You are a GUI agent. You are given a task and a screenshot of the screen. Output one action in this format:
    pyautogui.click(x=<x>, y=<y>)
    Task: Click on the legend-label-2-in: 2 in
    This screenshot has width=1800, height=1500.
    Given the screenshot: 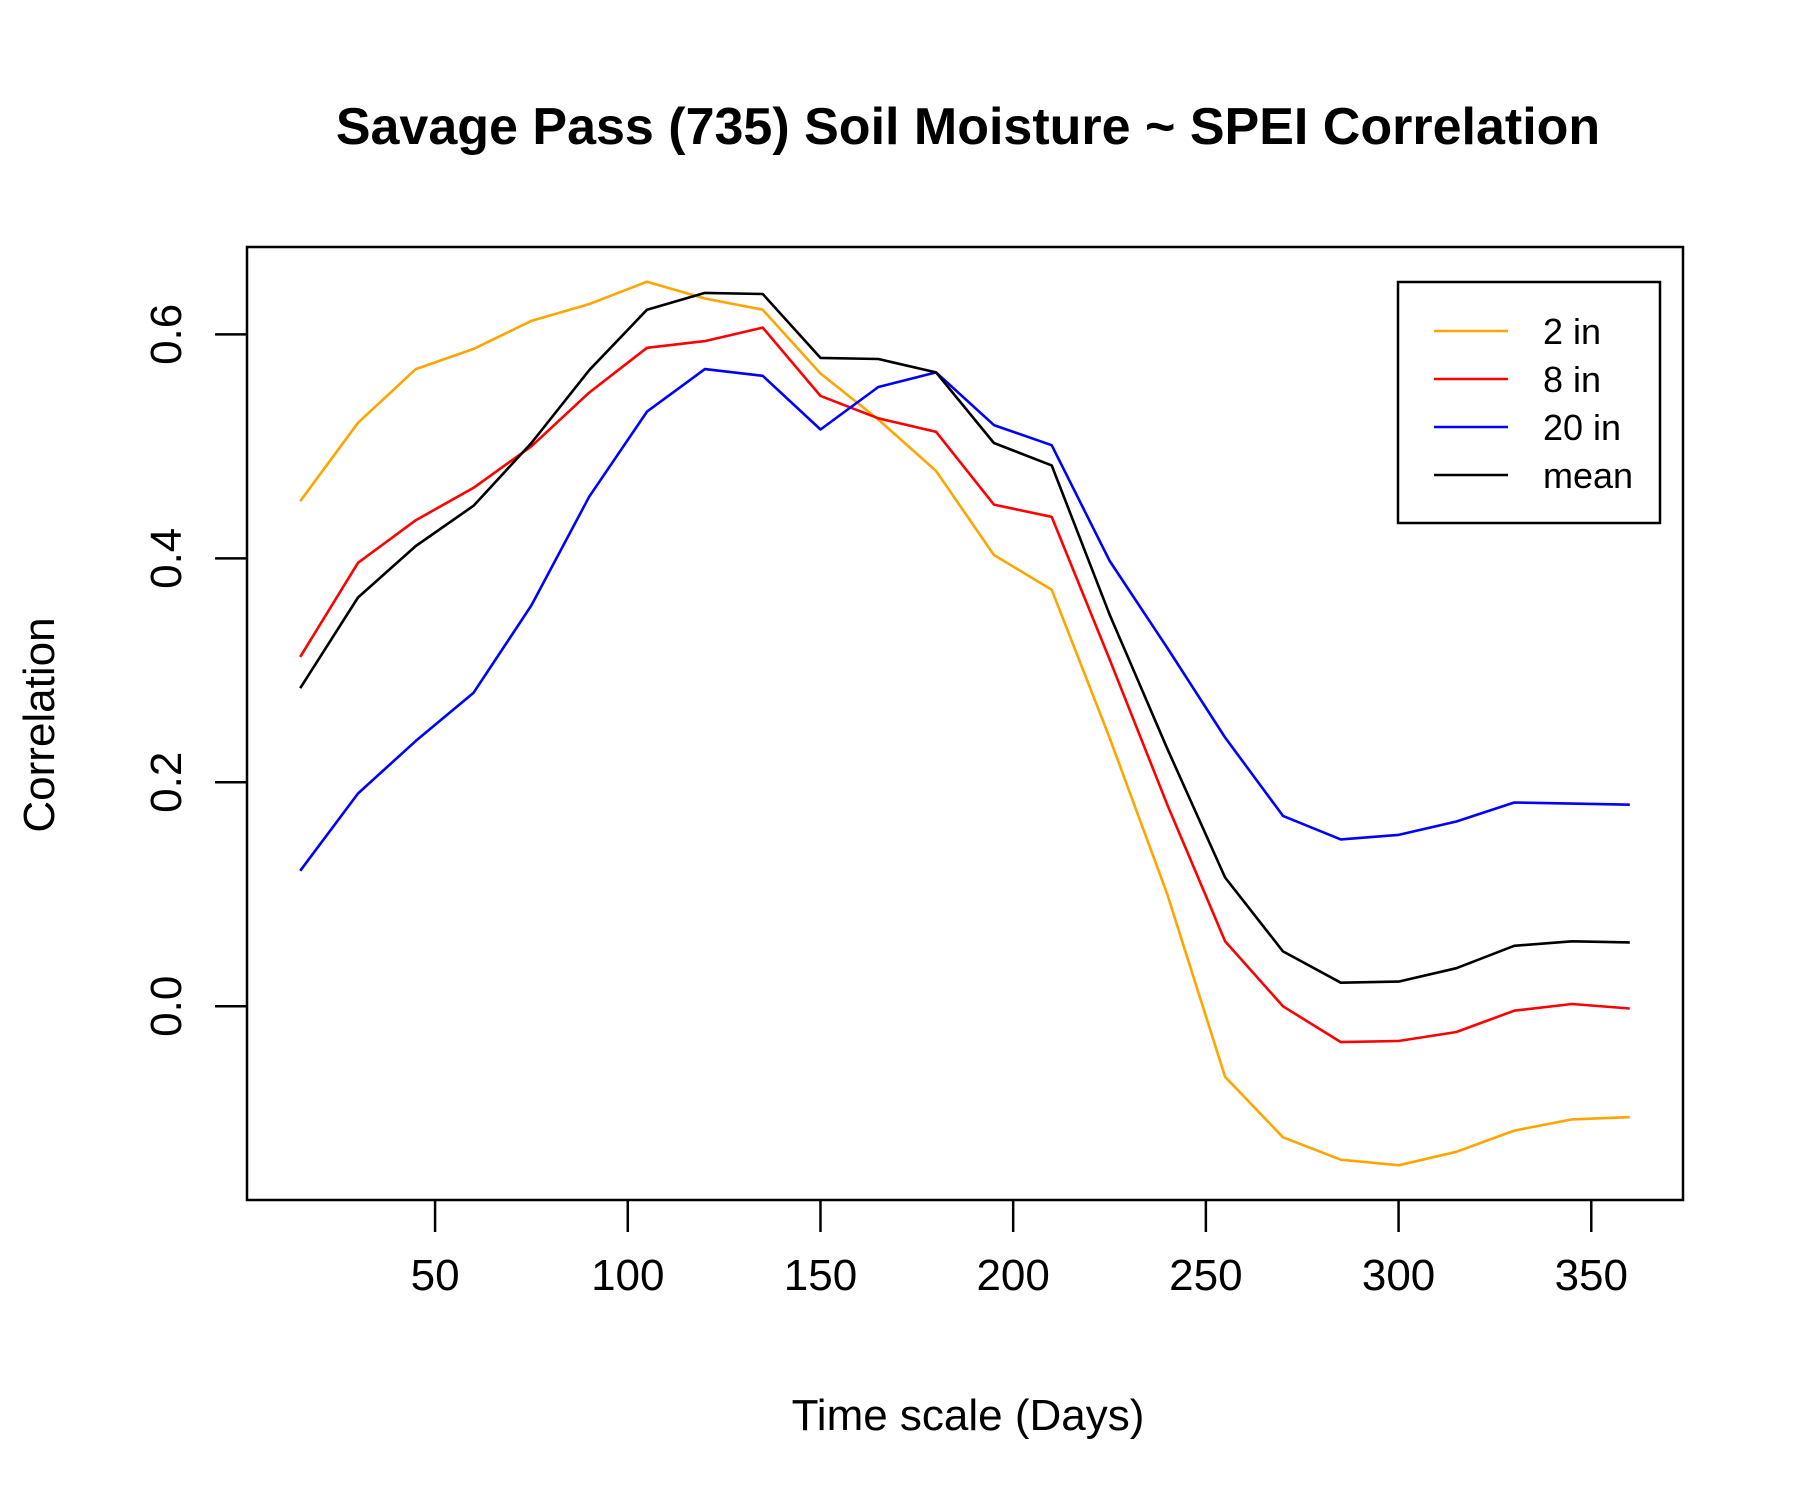 What is the action you would take?
    pyautogui.click(x=1572, y=331)
    